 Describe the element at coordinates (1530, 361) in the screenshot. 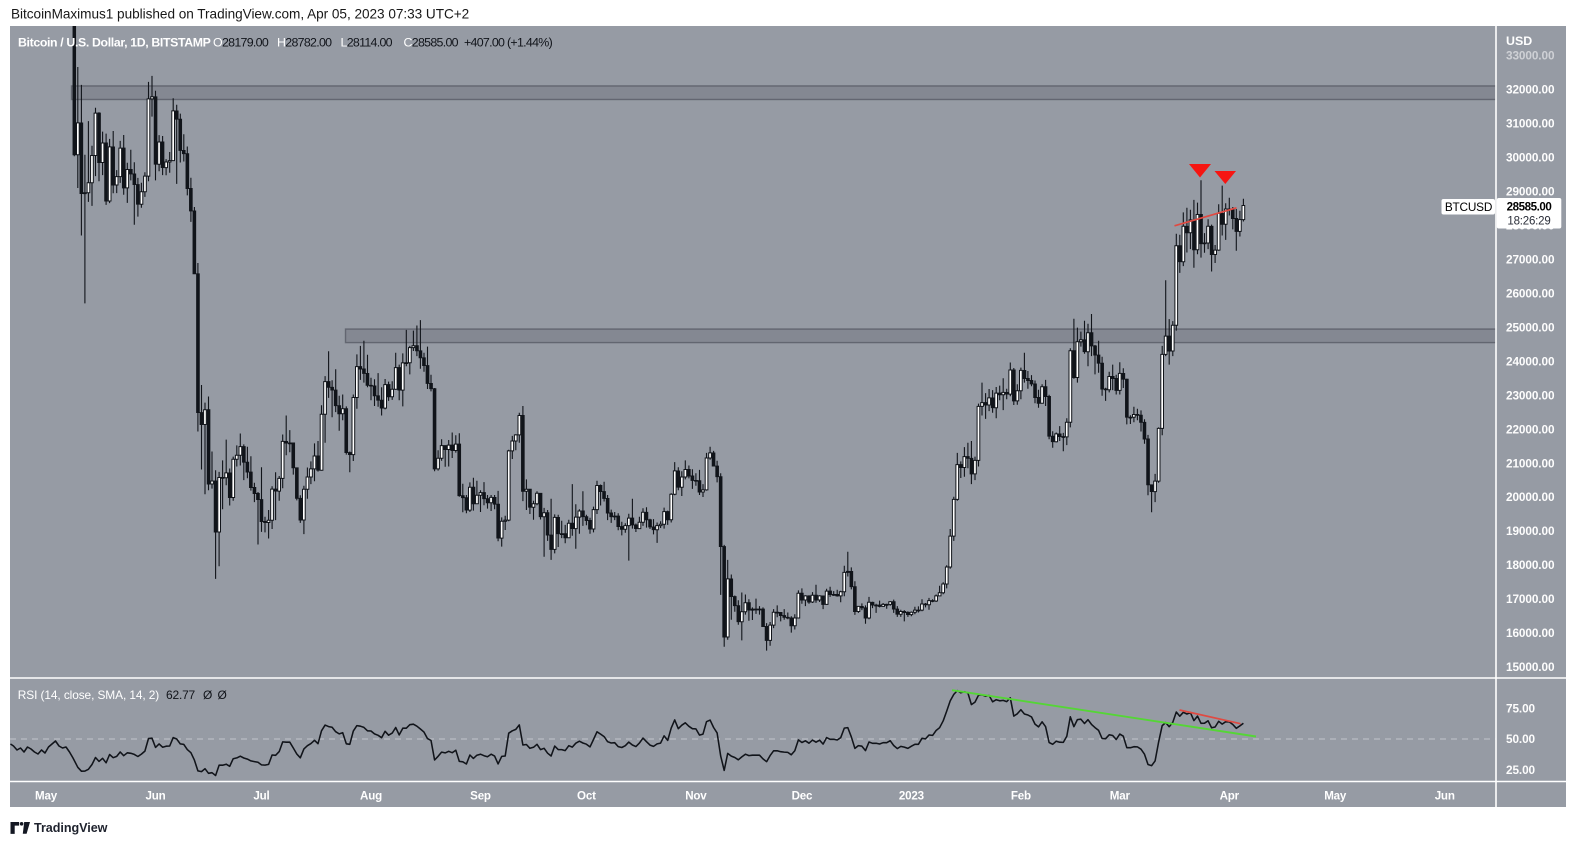

I see `svg-text: 24000.00` at that location.